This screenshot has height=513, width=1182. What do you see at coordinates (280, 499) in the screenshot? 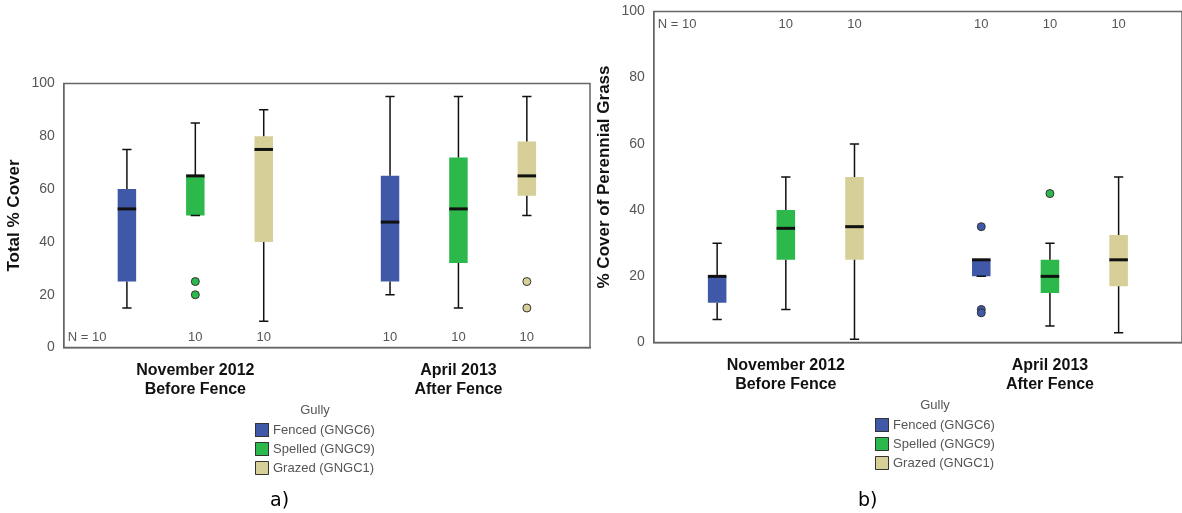
I see `text: a)` at bounding box center [280, 499].